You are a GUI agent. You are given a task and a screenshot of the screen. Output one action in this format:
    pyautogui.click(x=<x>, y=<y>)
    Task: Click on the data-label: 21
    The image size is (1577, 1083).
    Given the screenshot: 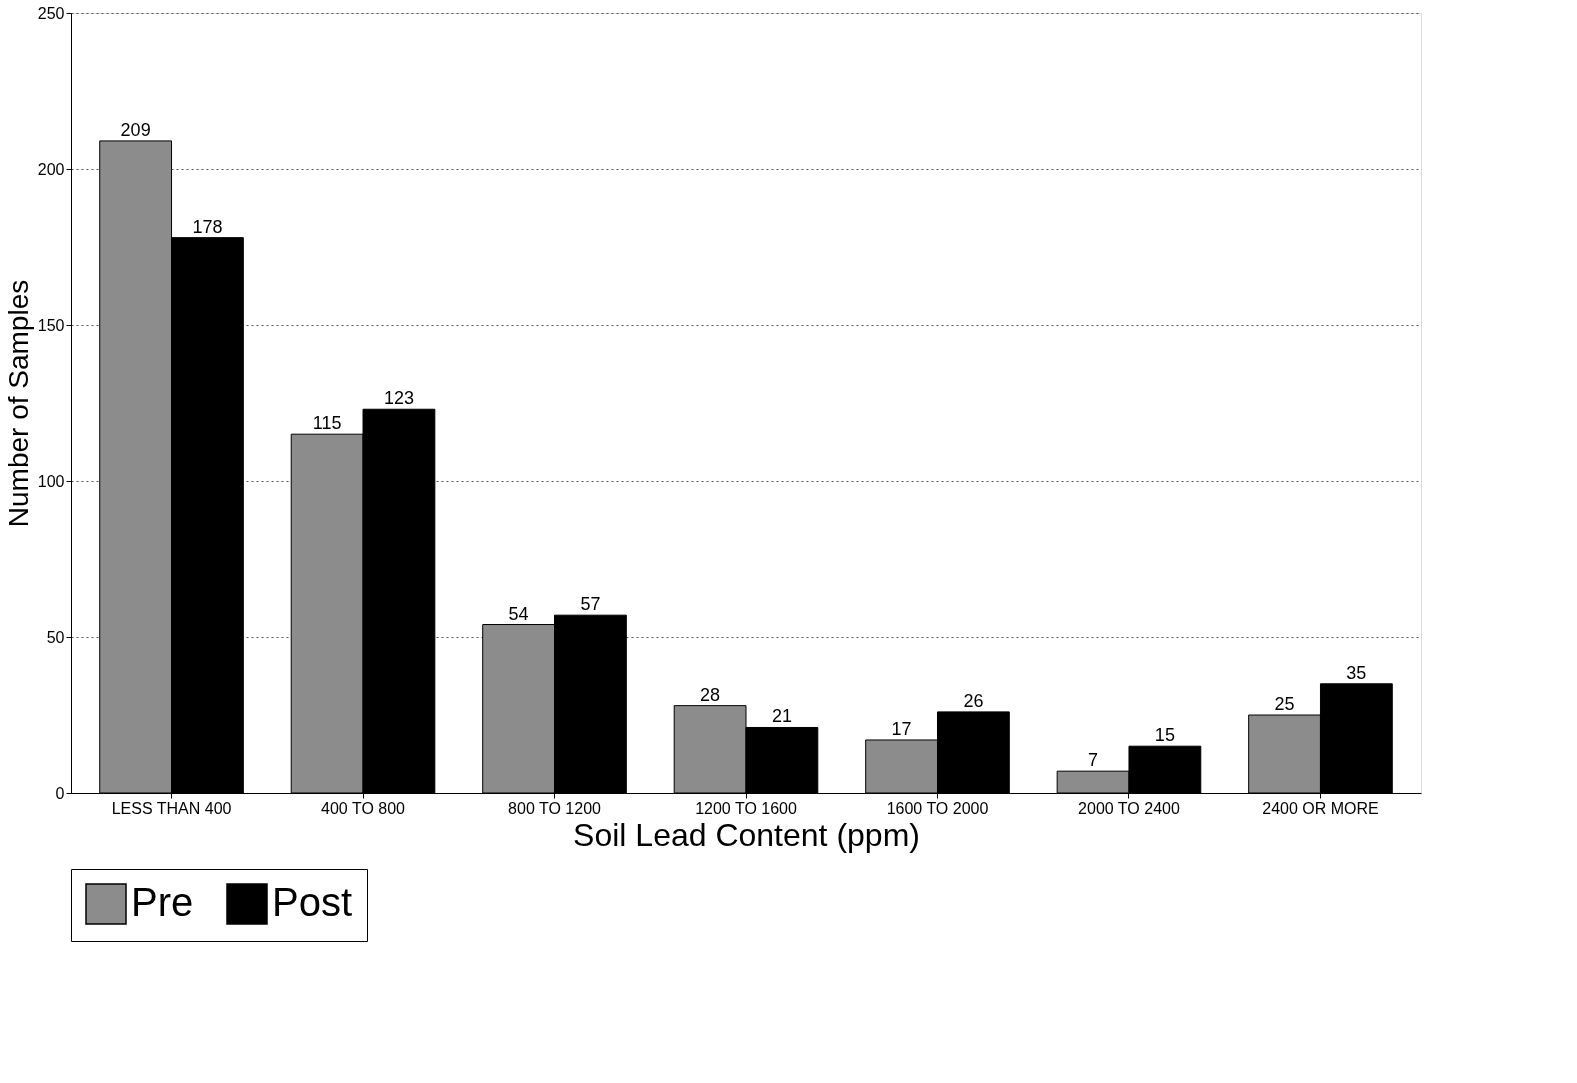 What is the action you would take?
    pyautogui.click(x=781, y=716)
    